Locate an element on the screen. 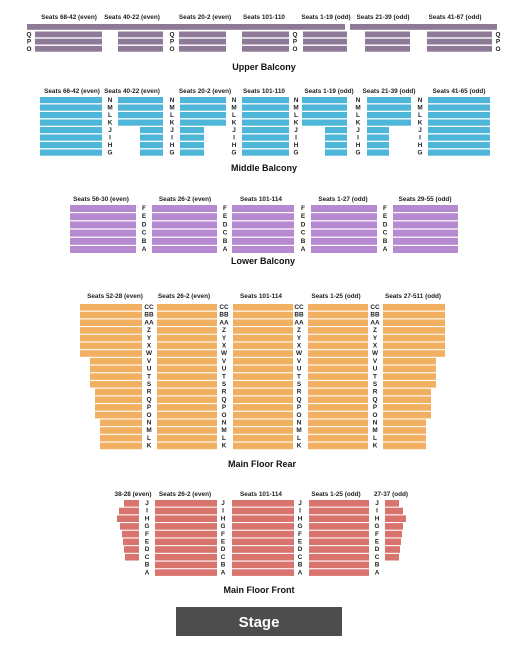 This screenshot has width=525, height=645. upper-balcony-row is located at coordinates (423, 27).